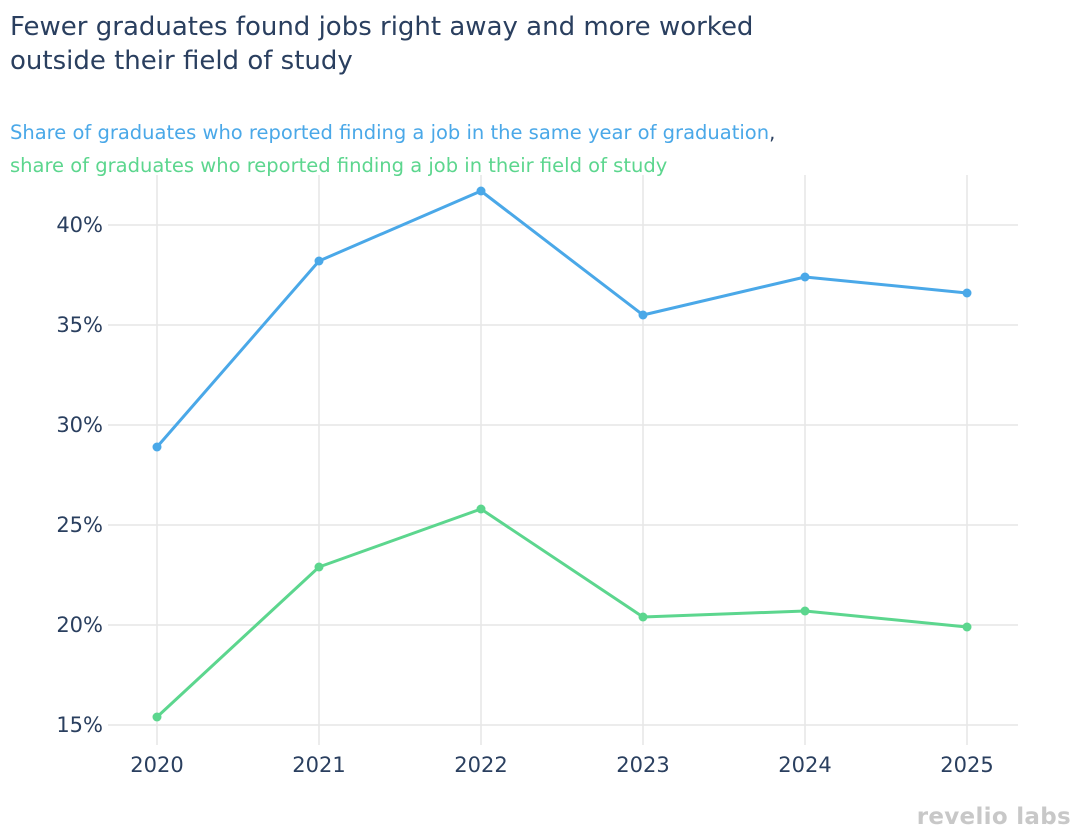 Image resolution: width=1081 pixels, height=838 pixels. What do you see at coordinates (79, 725) in the screenshot?
I see `y-tick-label: 15%` at bounding box center [79, 725].